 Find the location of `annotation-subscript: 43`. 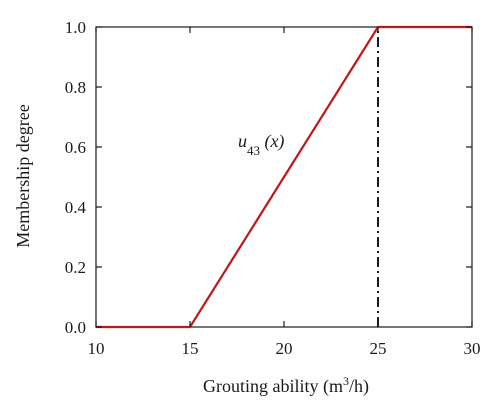

annotation-subscript: 43 is located at coordinates (253, 150).